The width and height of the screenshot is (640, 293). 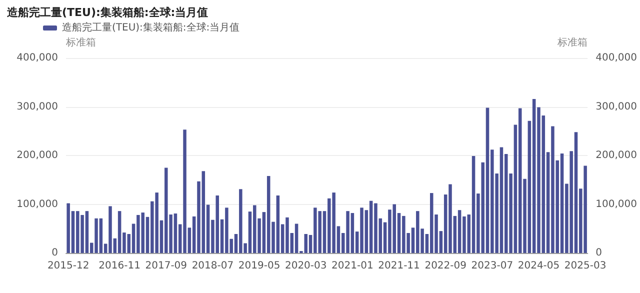 I want to click on y2-axis-title: 标准箱, so click(x=572, y=42).